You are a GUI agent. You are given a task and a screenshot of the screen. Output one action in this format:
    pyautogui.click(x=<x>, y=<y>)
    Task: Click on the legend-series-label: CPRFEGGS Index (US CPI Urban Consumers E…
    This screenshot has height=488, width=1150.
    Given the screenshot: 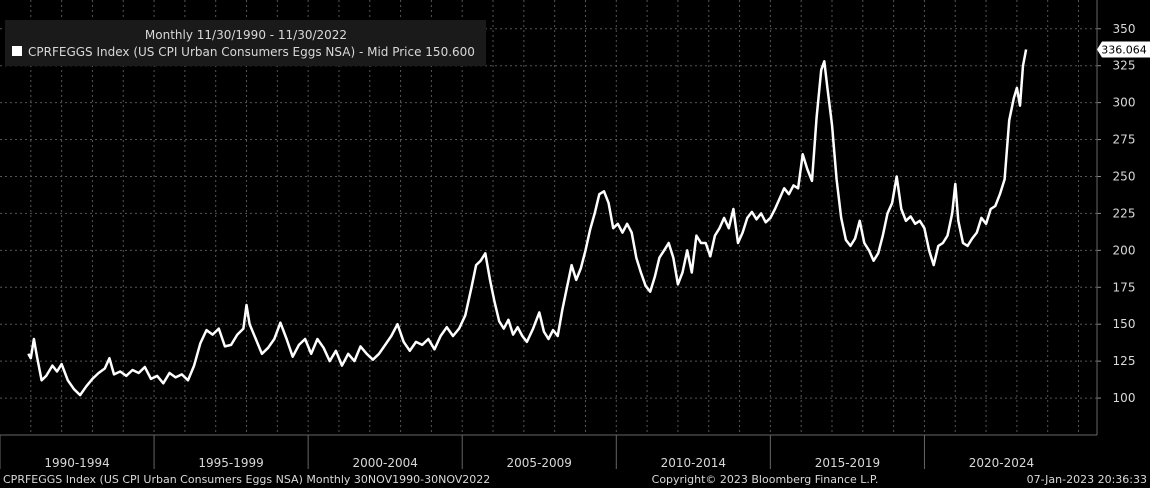 What is the action you would take?
    pyautogui.click(x=251, y=52)
    